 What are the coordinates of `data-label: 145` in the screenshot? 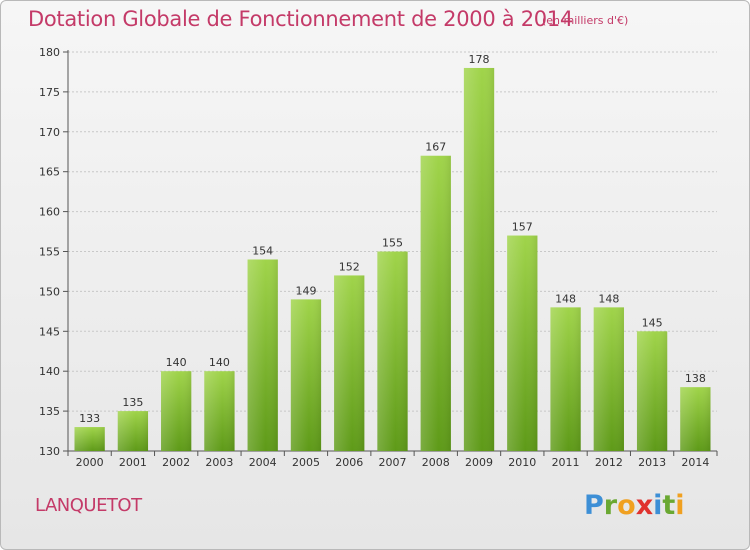 It's located at (652, 322).